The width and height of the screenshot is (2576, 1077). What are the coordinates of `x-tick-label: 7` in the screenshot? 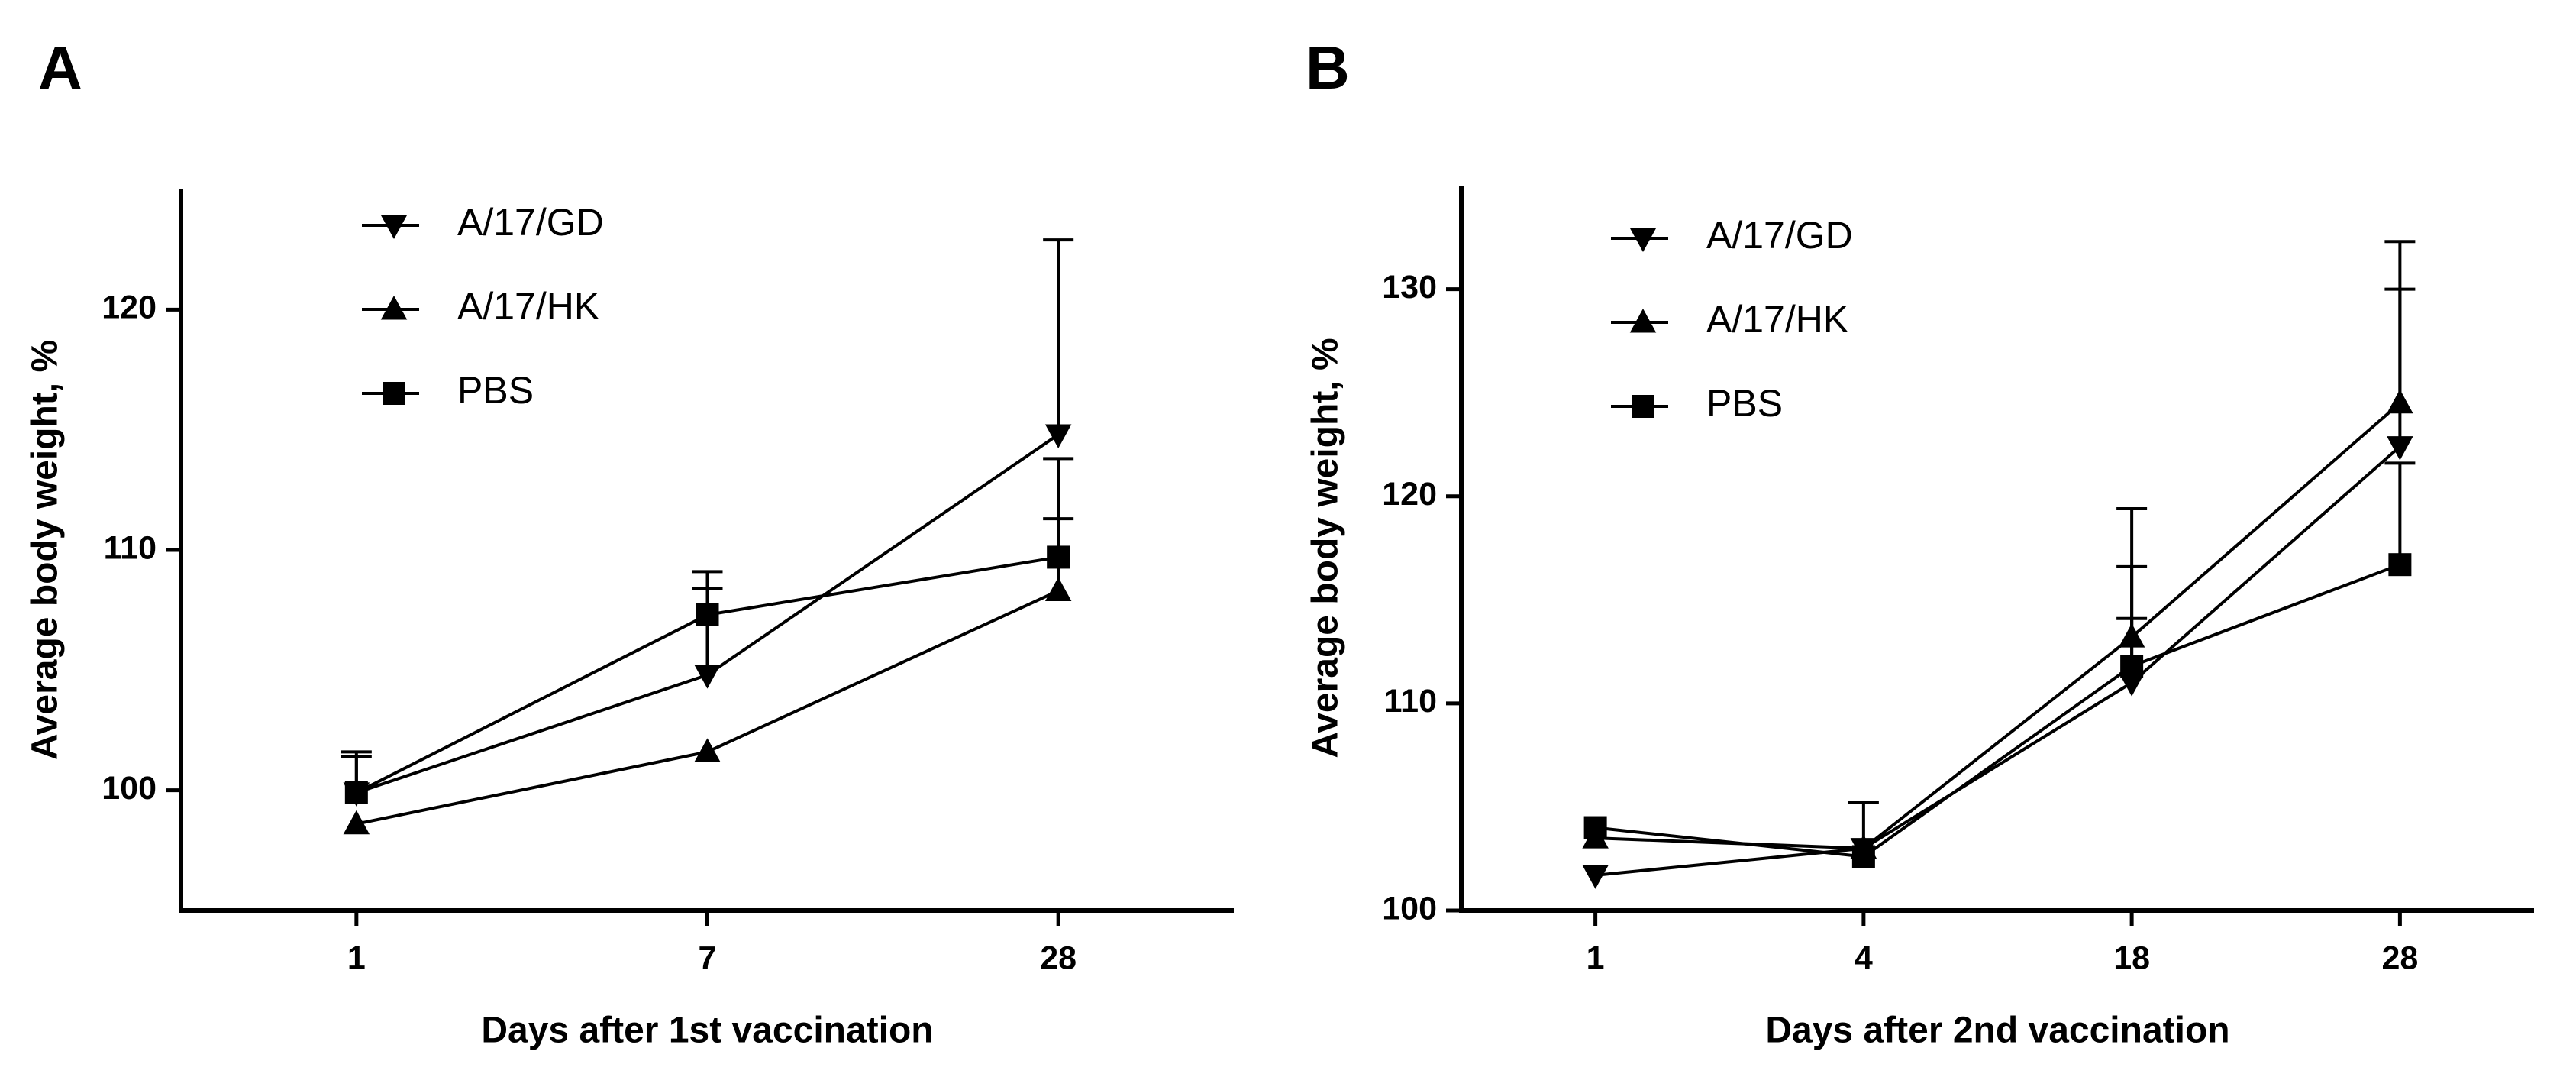 It's located at (708, 958).